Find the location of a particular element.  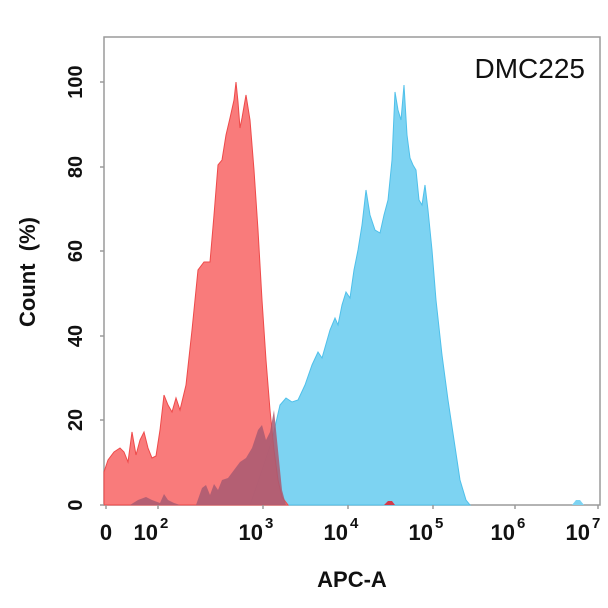

x-tick-1e4: 10 4 is located at coordinates (341, 530).